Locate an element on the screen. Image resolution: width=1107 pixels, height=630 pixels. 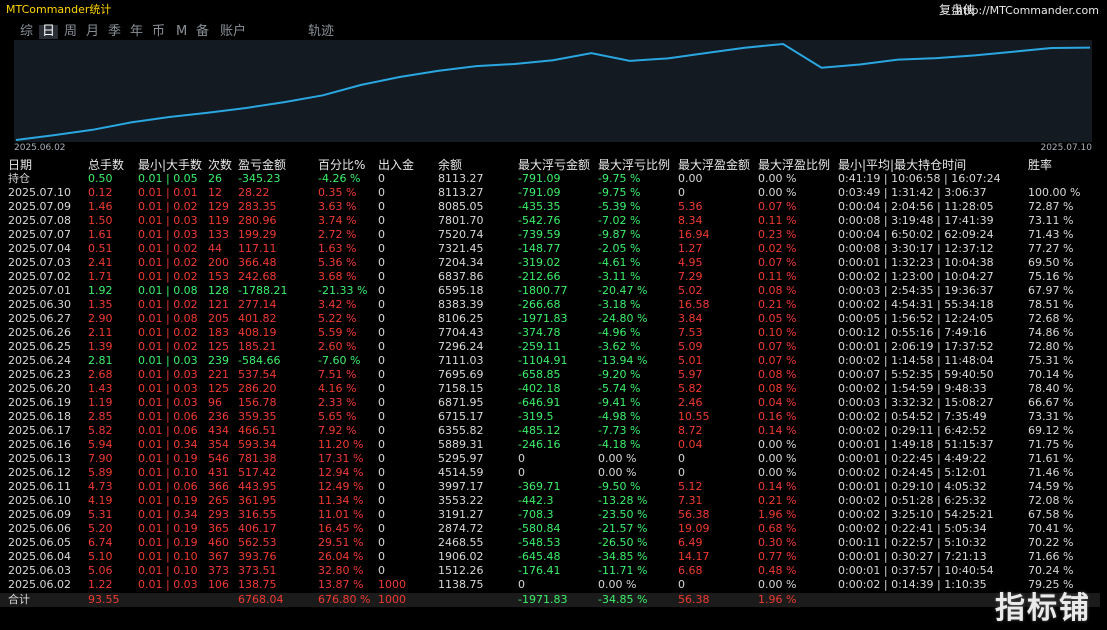
tab: 月 is located at coordinates (93, 31).